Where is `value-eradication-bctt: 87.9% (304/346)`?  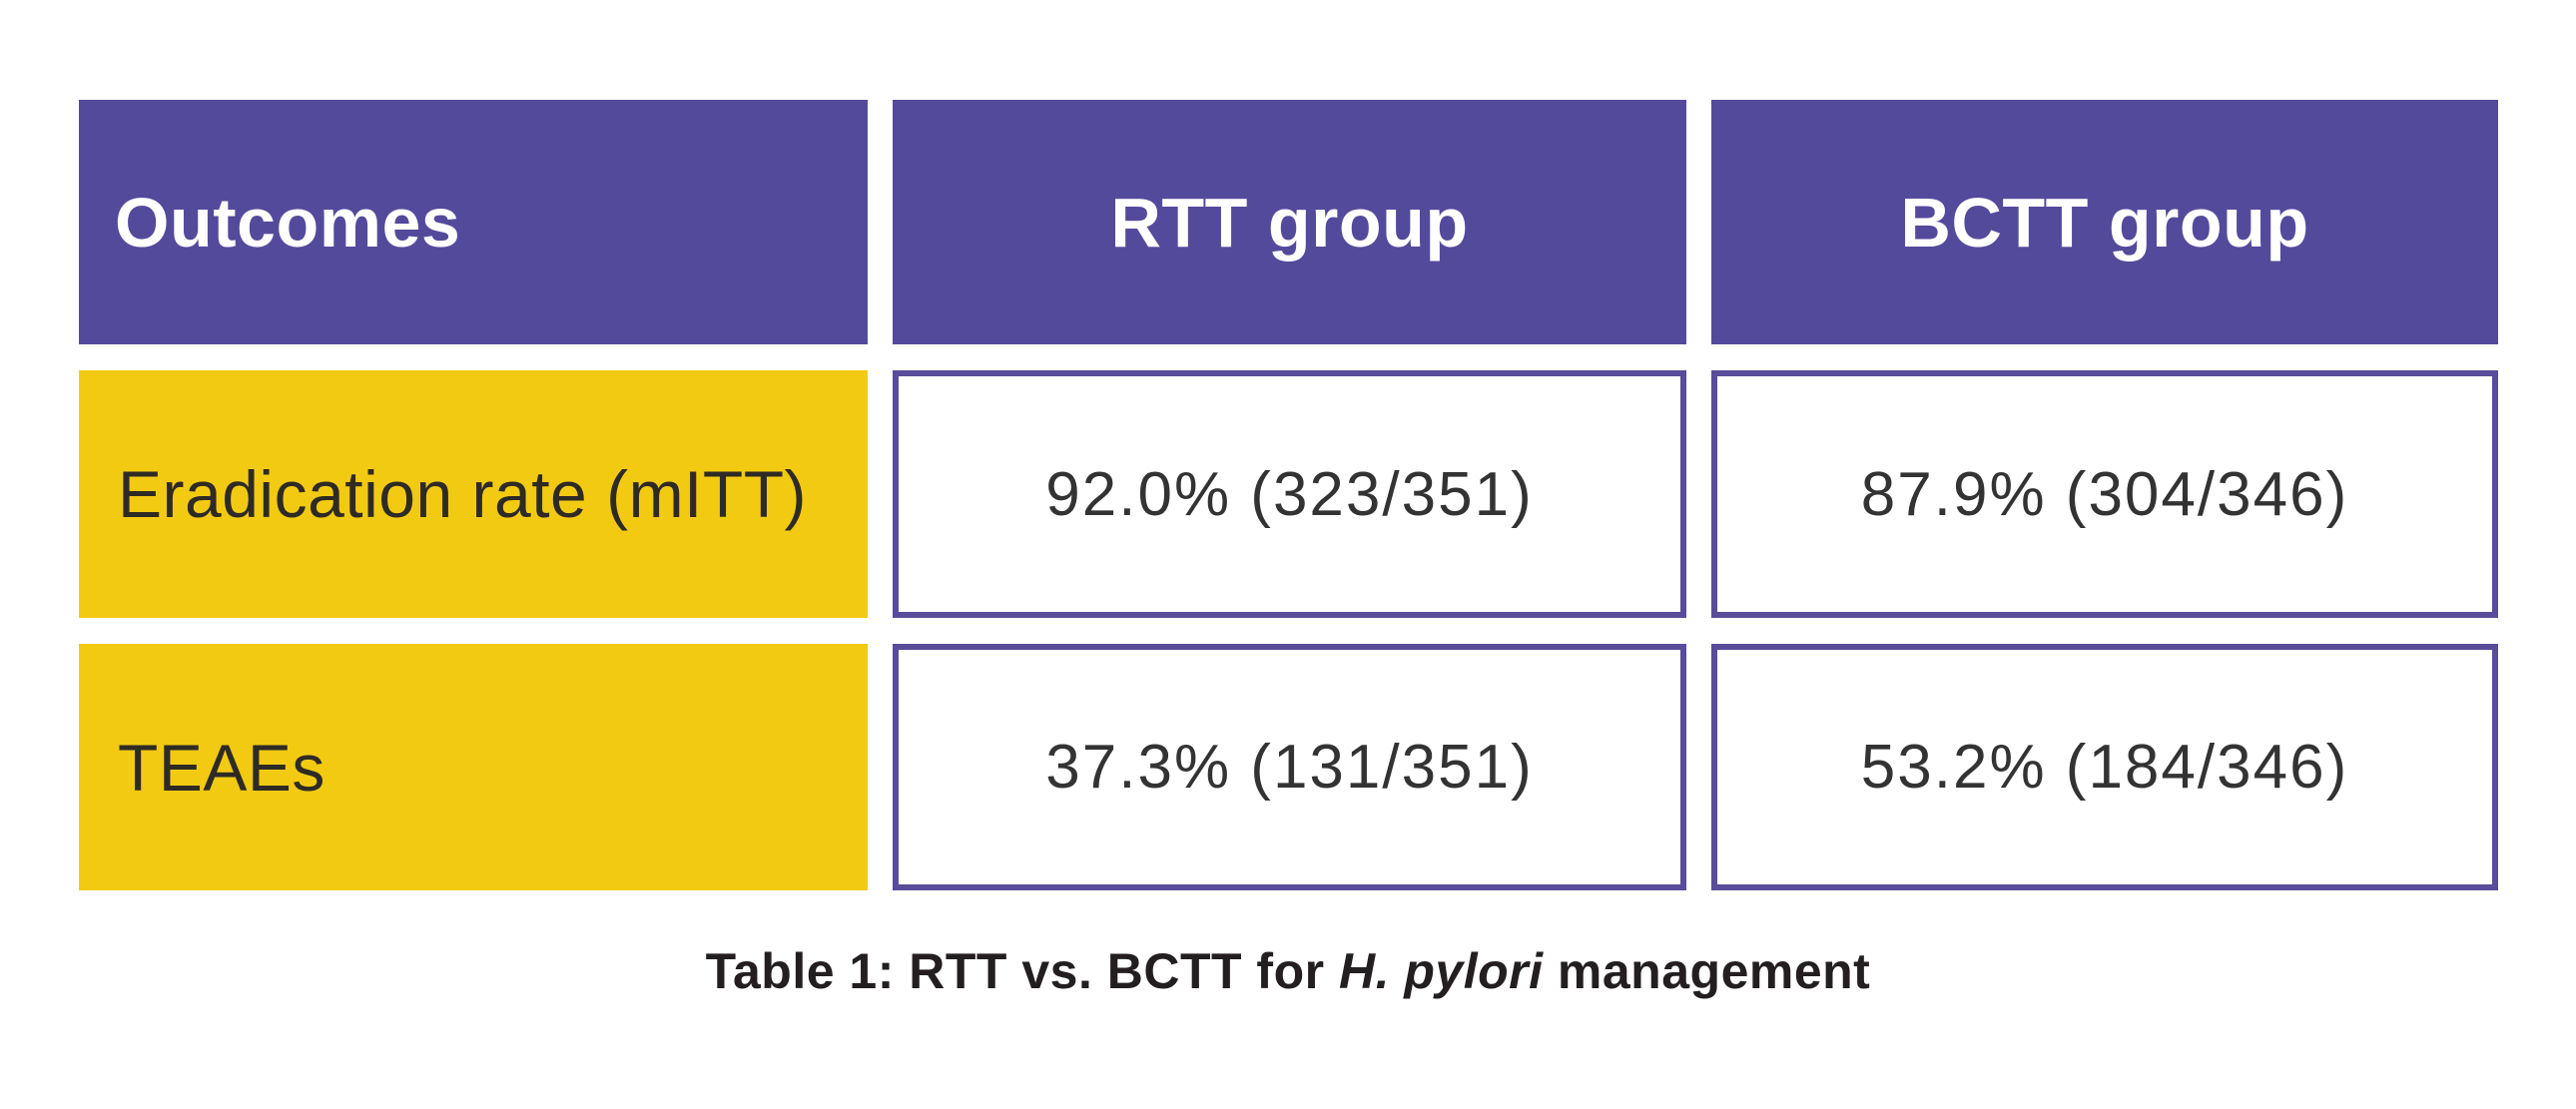 value-eradication-bctt: 87.9% (304/346) is located at coordinates (2104, 494).